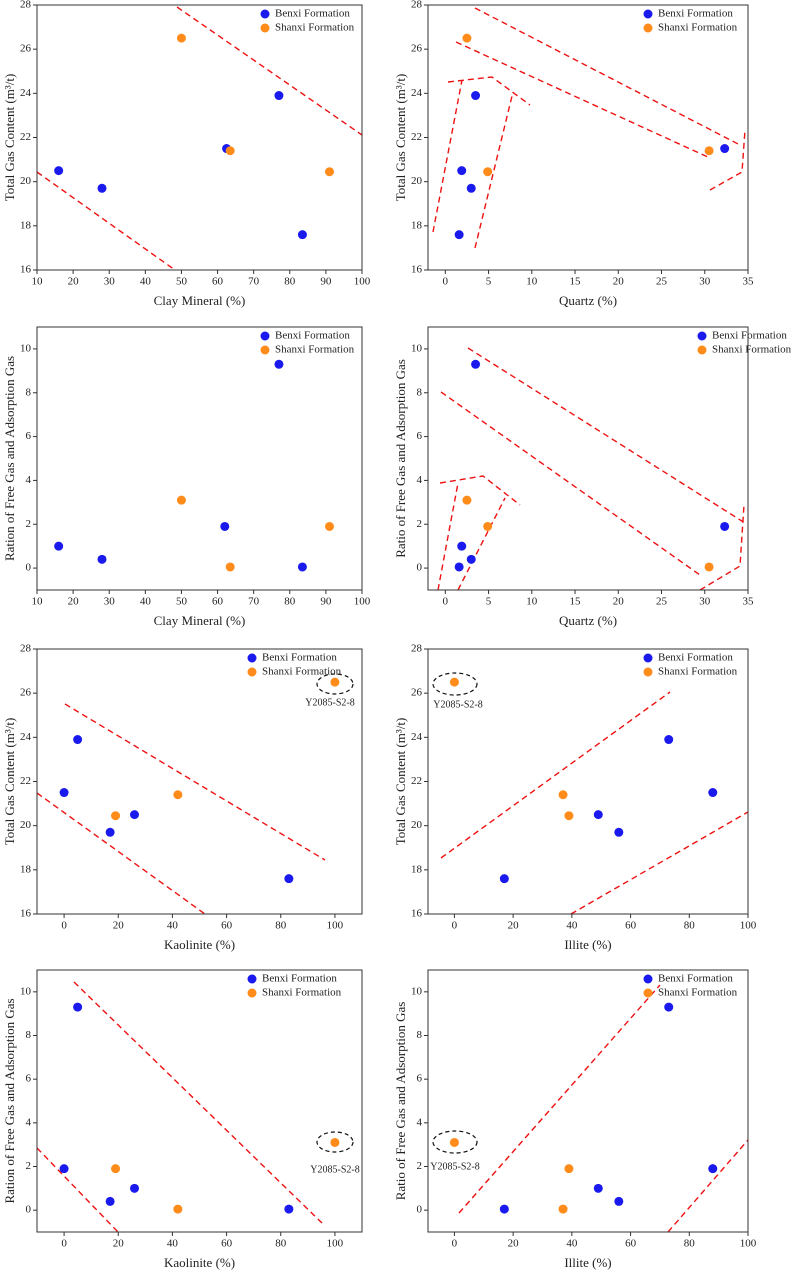  Describe the element at coordinates (416, 137) in the screenshot. I see `y-tick-label: 22` at that location.